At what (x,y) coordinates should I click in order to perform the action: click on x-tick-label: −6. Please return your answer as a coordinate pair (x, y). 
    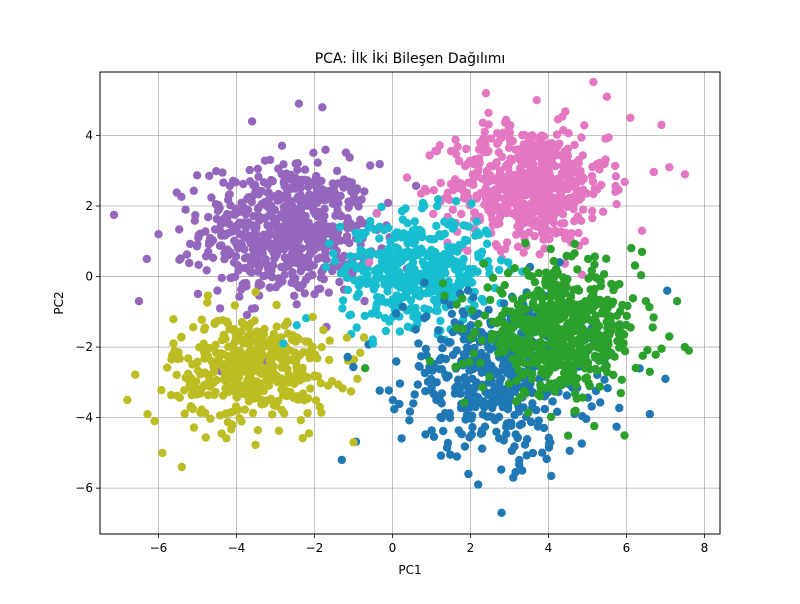
    Looking at the image, I should click on (159, 548).